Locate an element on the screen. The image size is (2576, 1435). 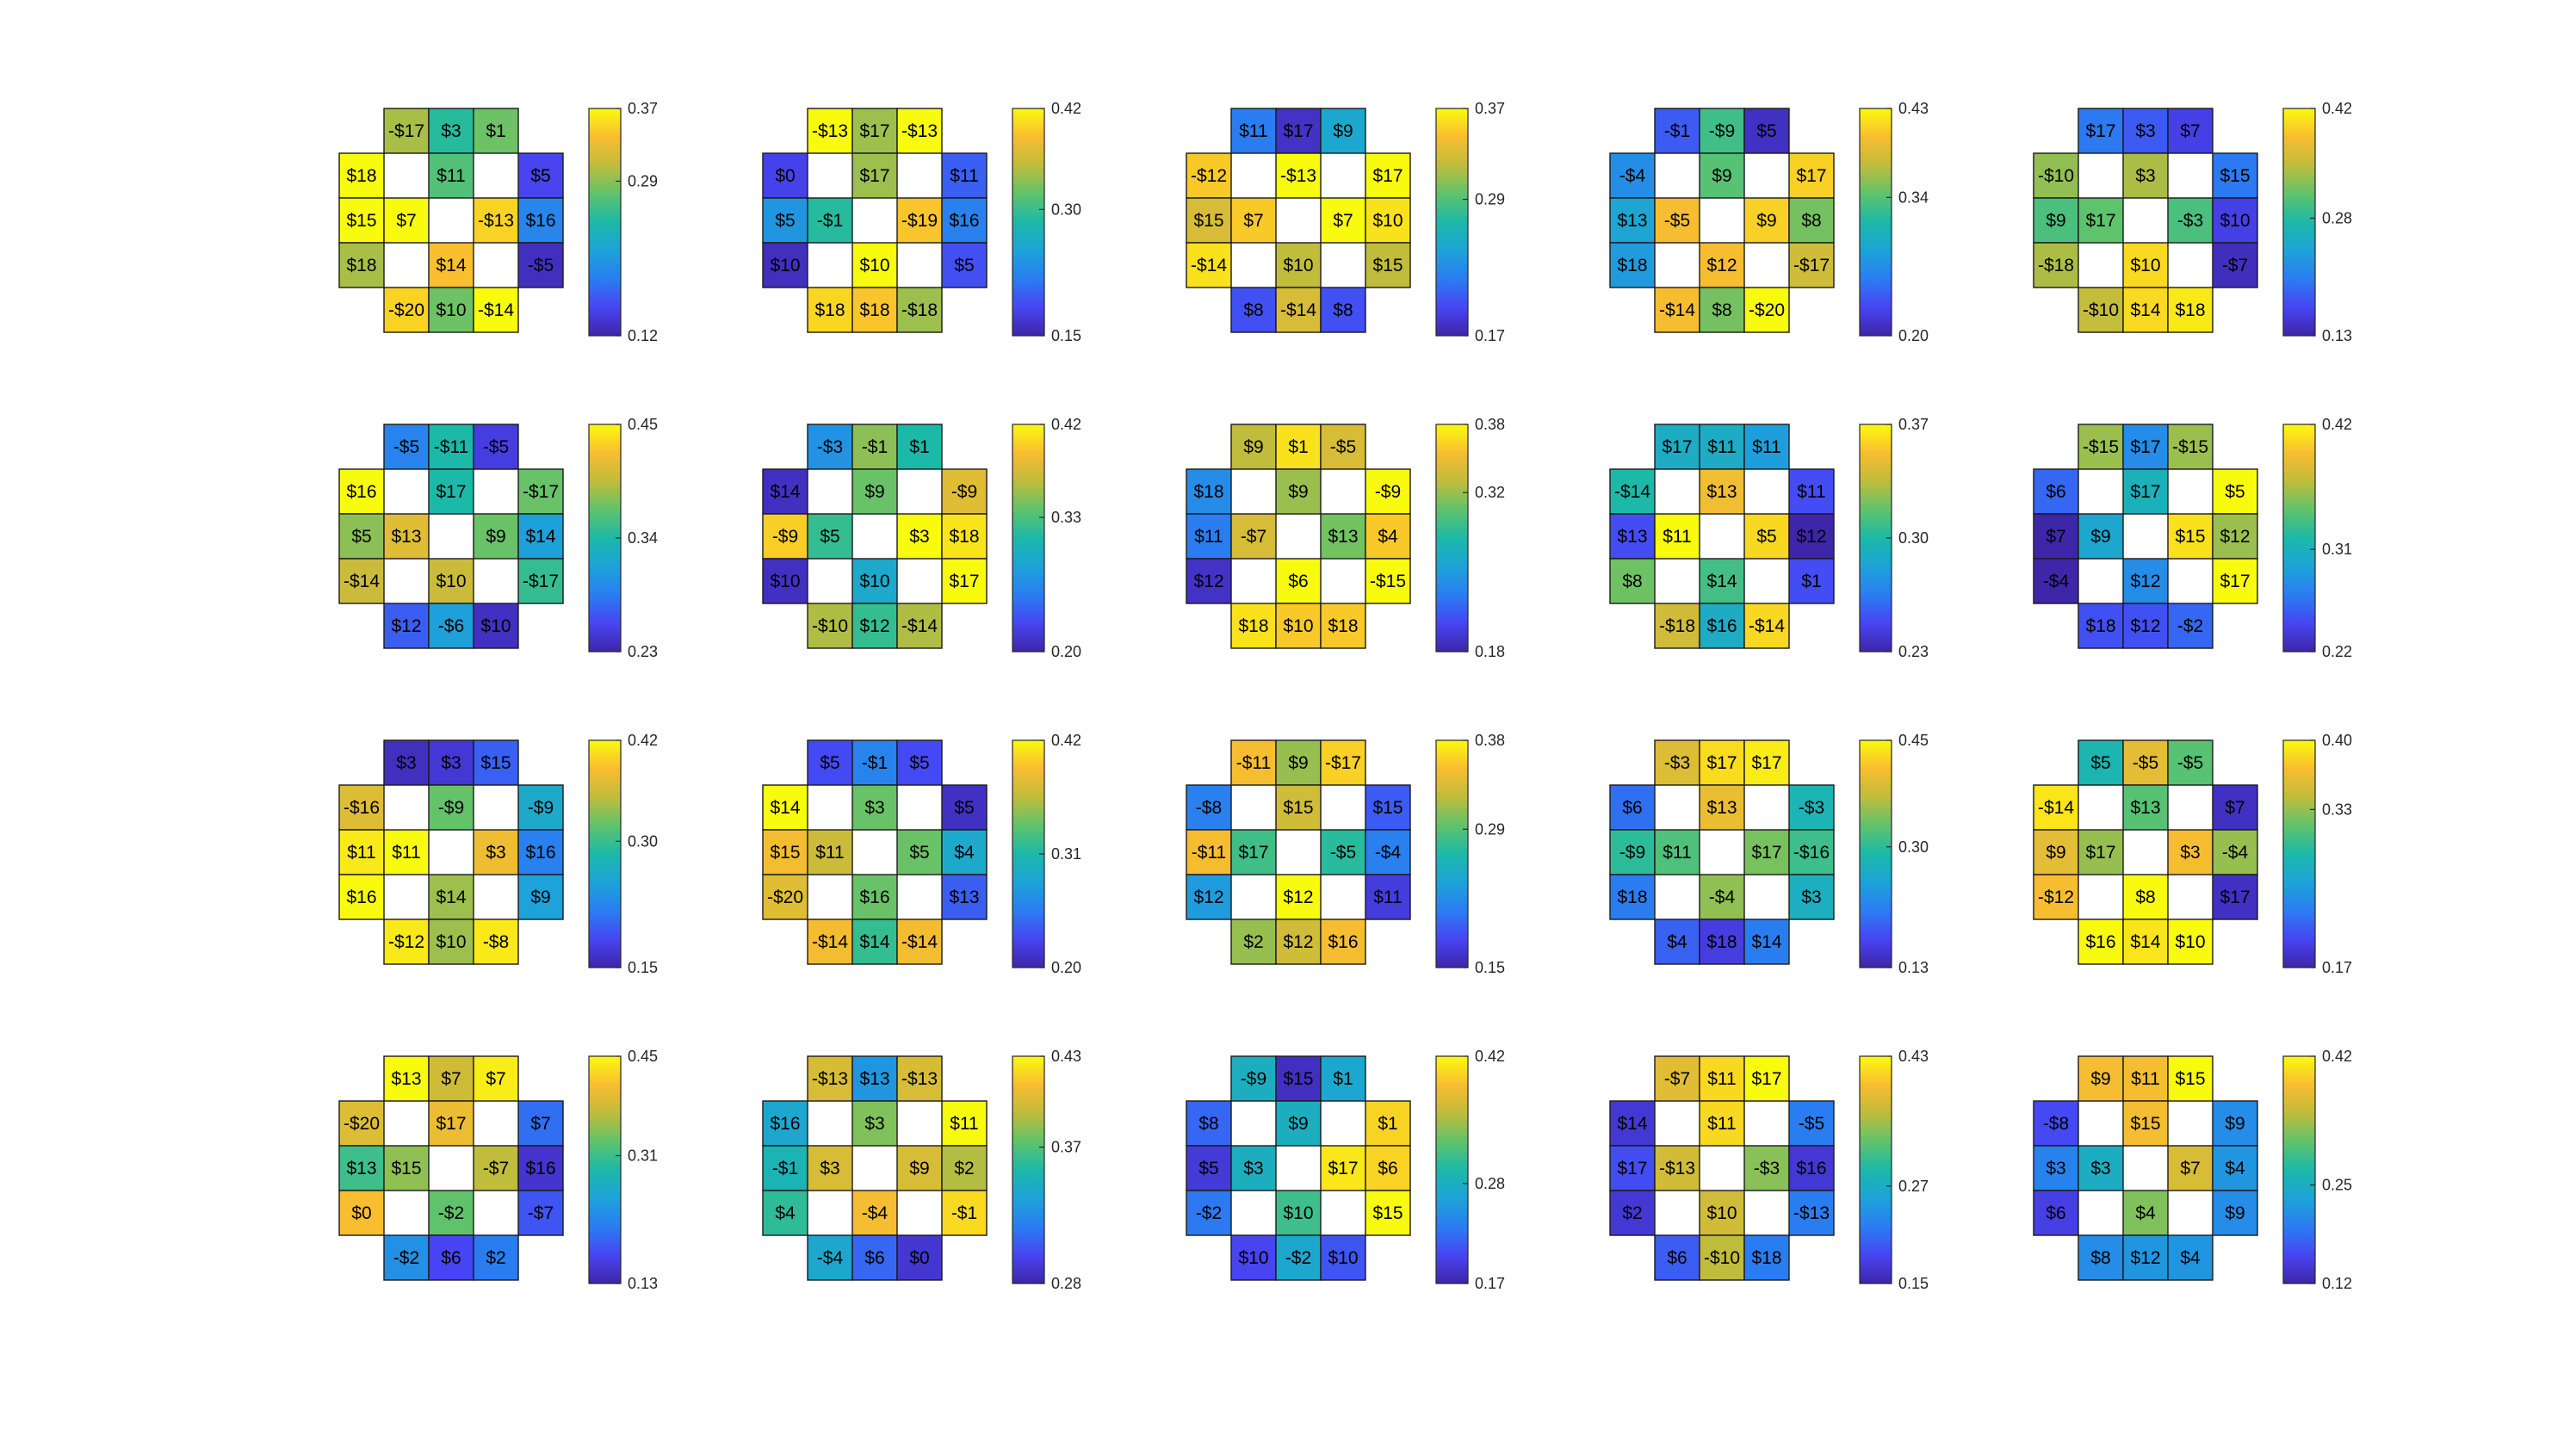
cell-label: -$1 is located at coordinates (830, 221).